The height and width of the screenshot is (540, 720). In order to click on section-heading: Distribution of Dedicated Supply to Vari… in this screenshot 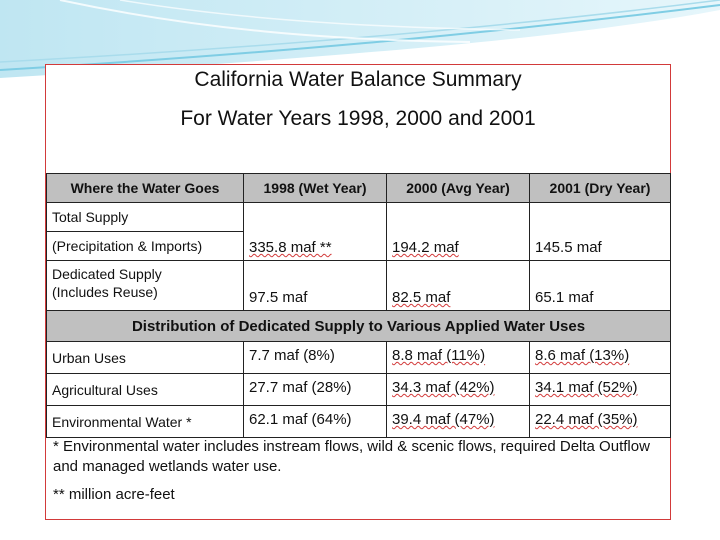, I will do `click(358, 326)`.